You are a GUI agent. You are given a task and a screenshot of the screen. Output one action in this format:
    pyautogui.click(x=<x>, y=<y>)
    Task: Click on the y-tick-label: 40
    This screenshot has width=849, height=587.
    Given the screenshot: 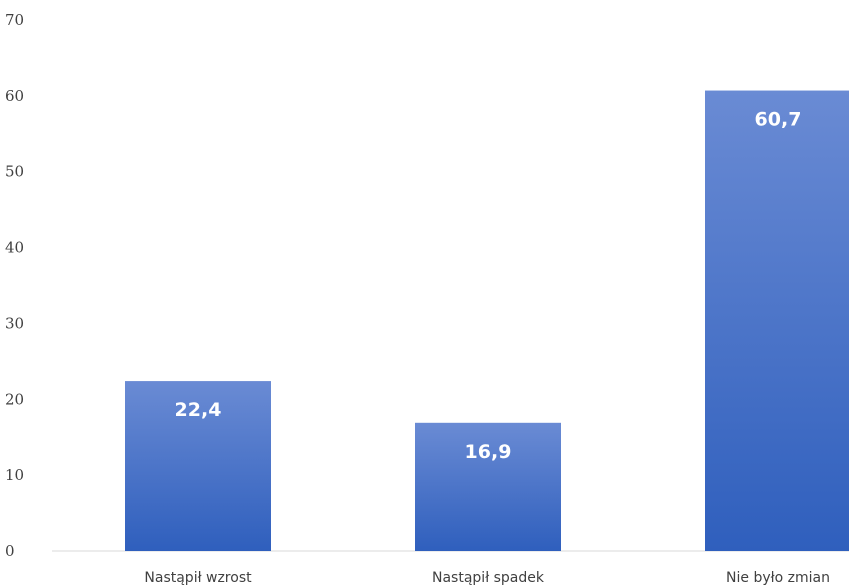 What is the action you would take?
    pyautogui.click(x=14, y=248)
    